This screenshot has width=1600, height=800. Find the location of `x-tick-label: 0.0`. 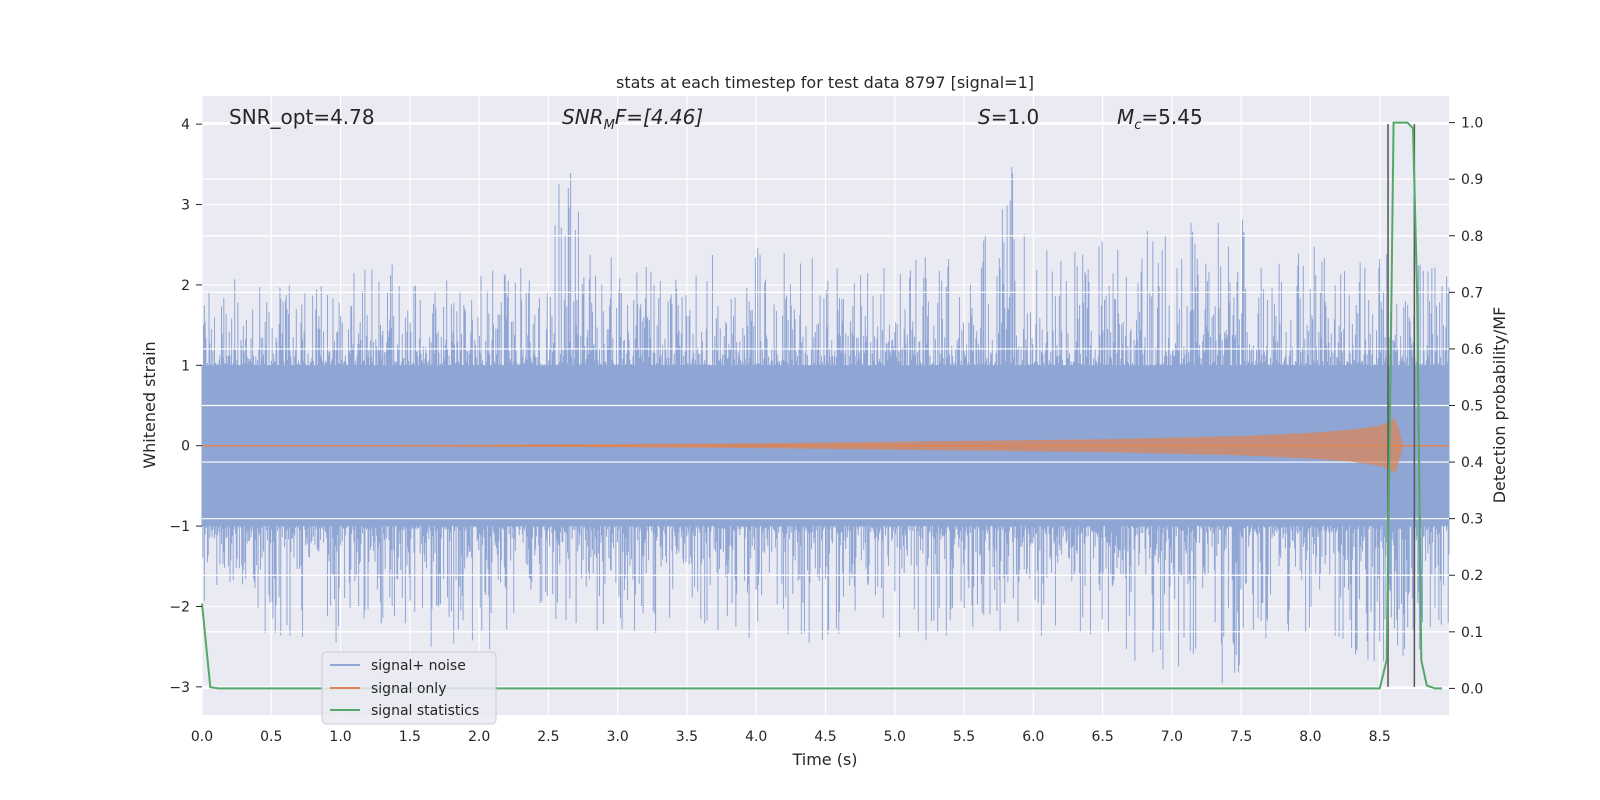

x-tick-label: 0.0 is located at coordinates (202, 737).